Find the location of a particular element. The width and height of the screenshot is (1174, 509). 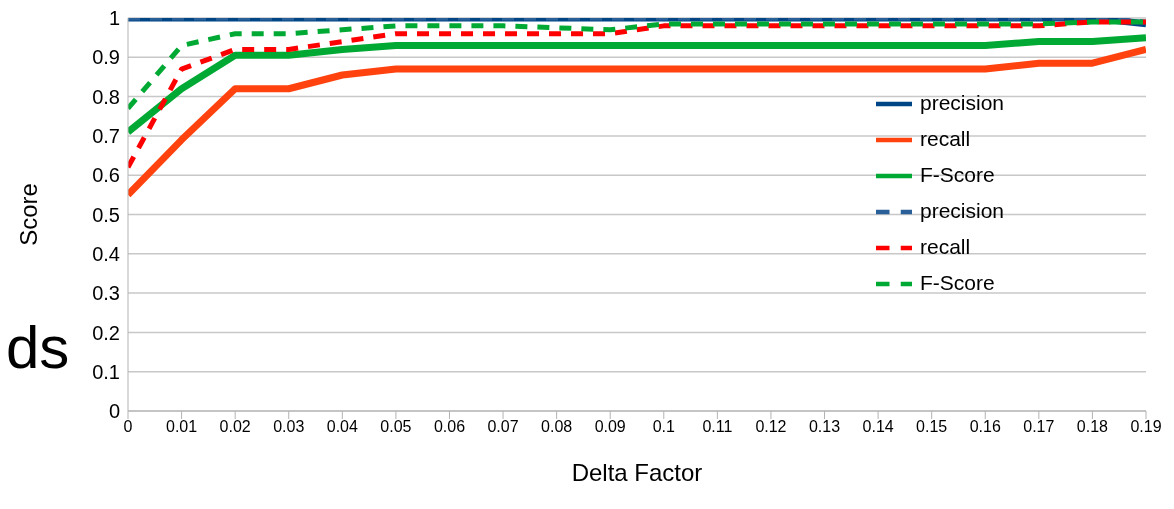

x-tick-label: 0.08 is located at coordinates (557, 427).